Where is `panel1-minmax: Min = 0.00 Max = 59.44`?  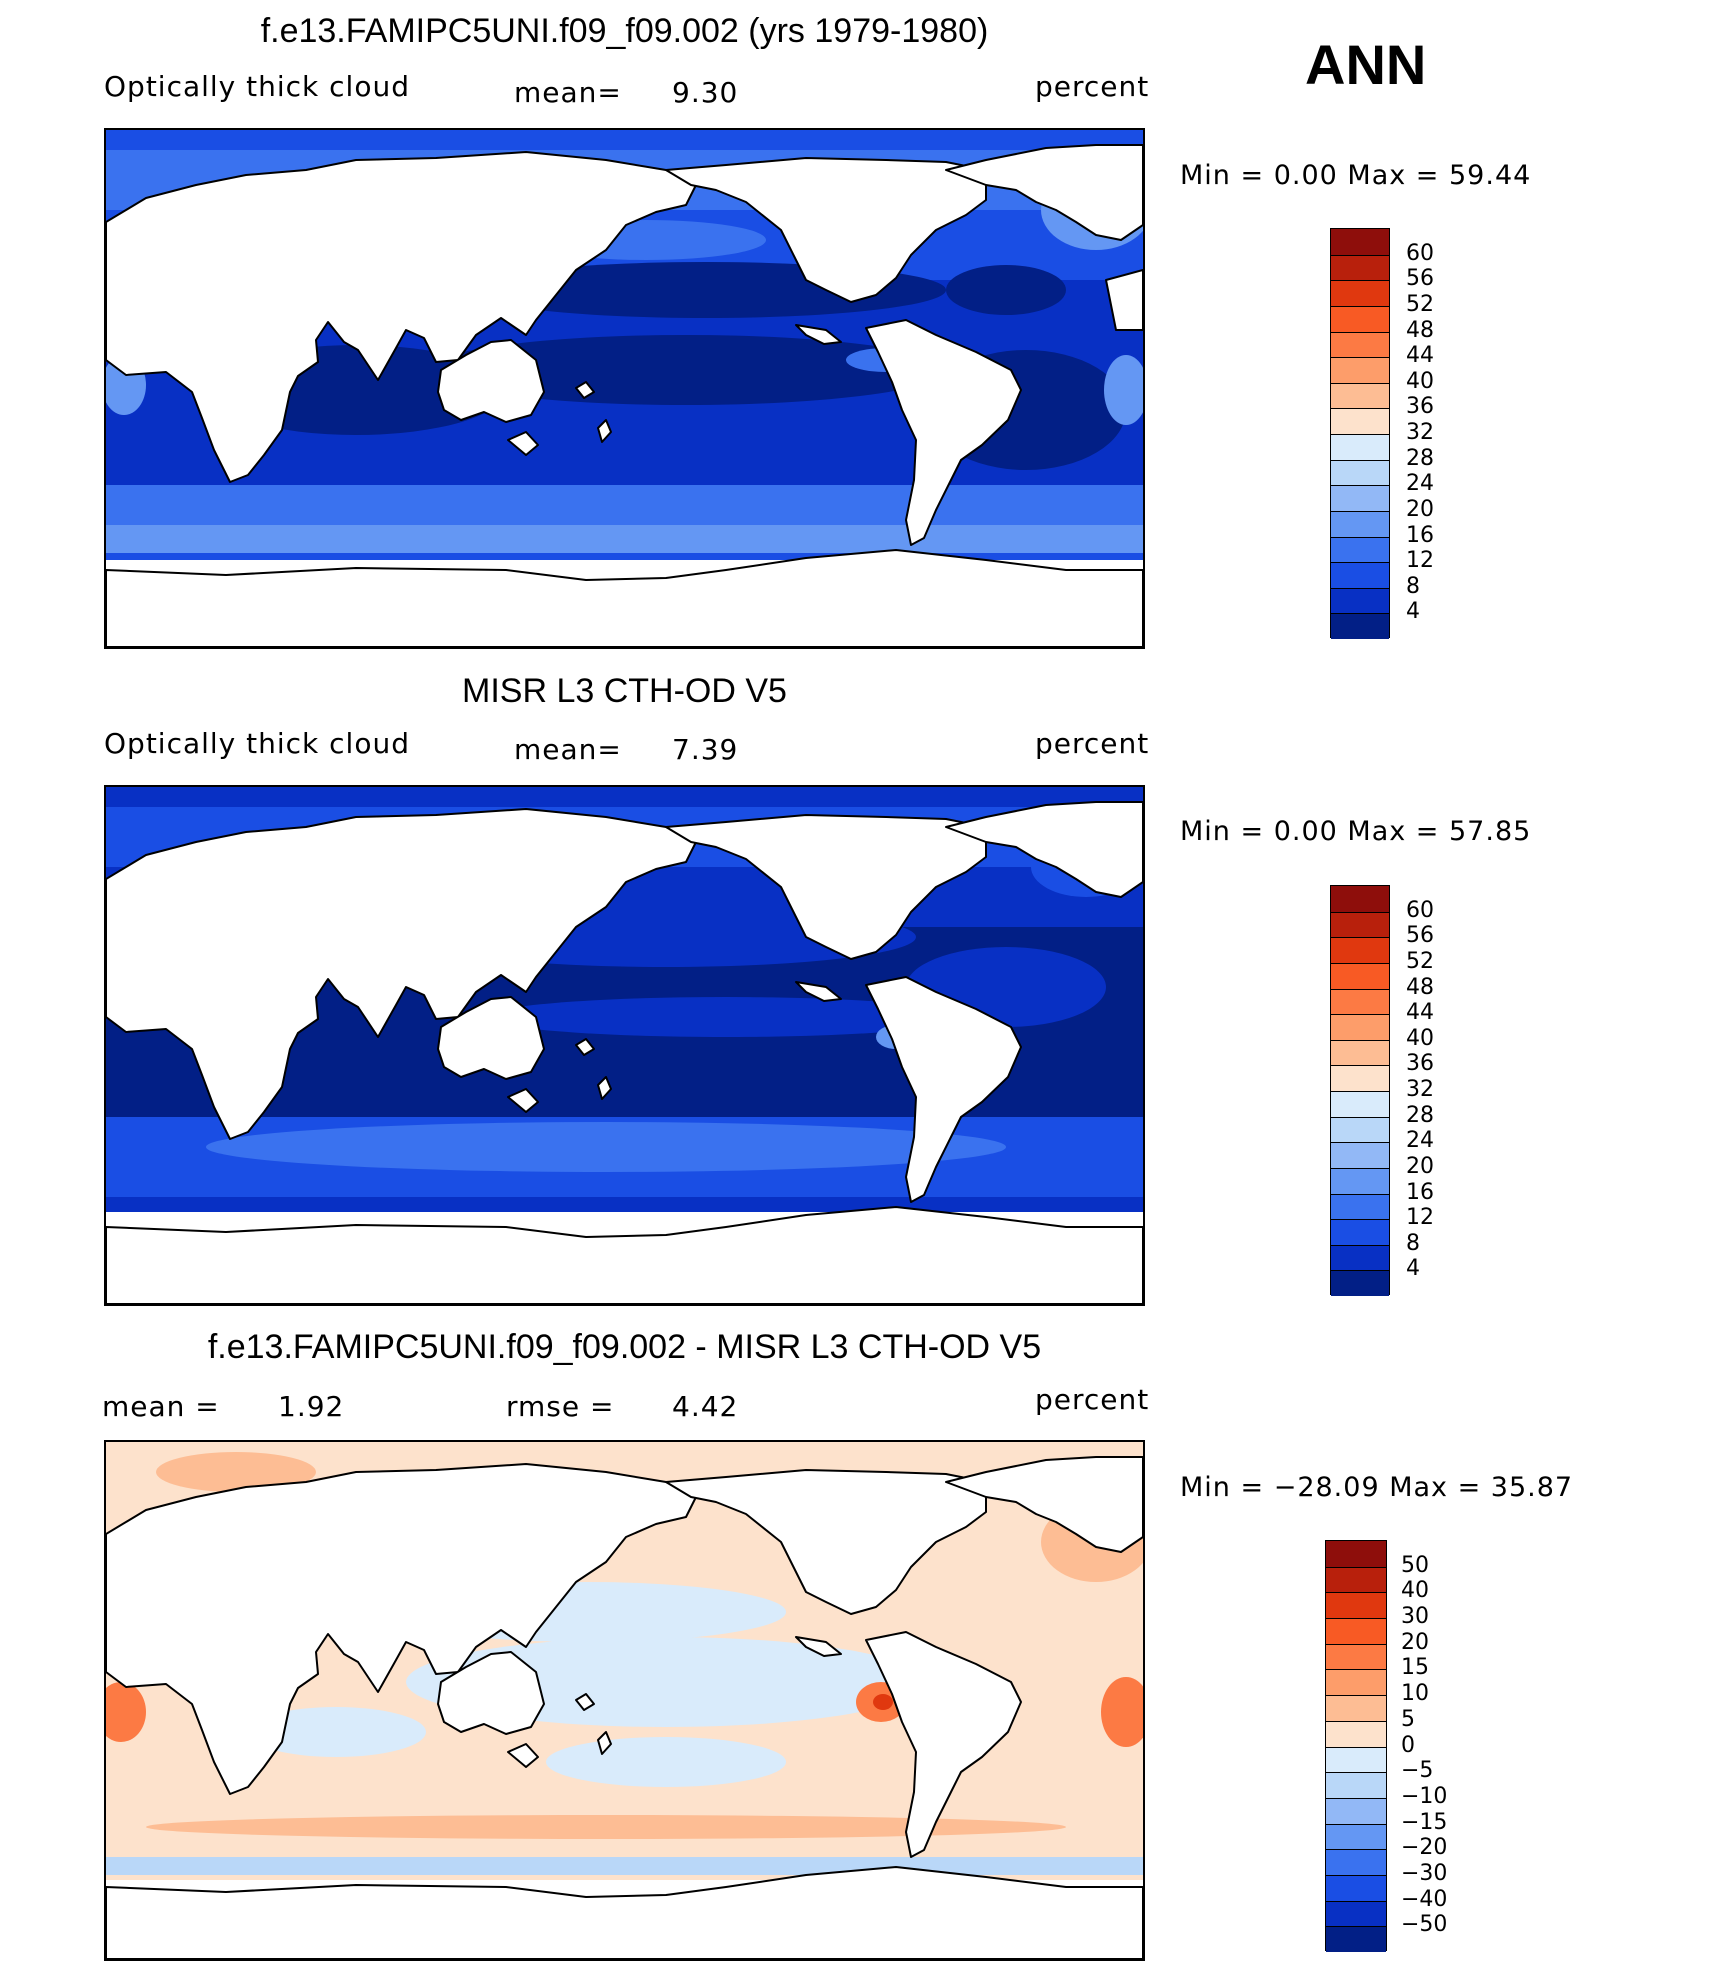
panel1-minmax: Min = 0.00 Max = 59.44 is located at coordinates (1356, 175).